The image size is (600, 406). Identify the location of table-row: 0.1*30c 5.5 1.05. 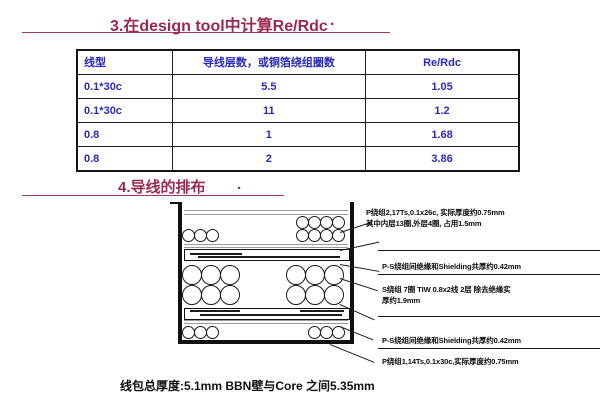
(298, 86).